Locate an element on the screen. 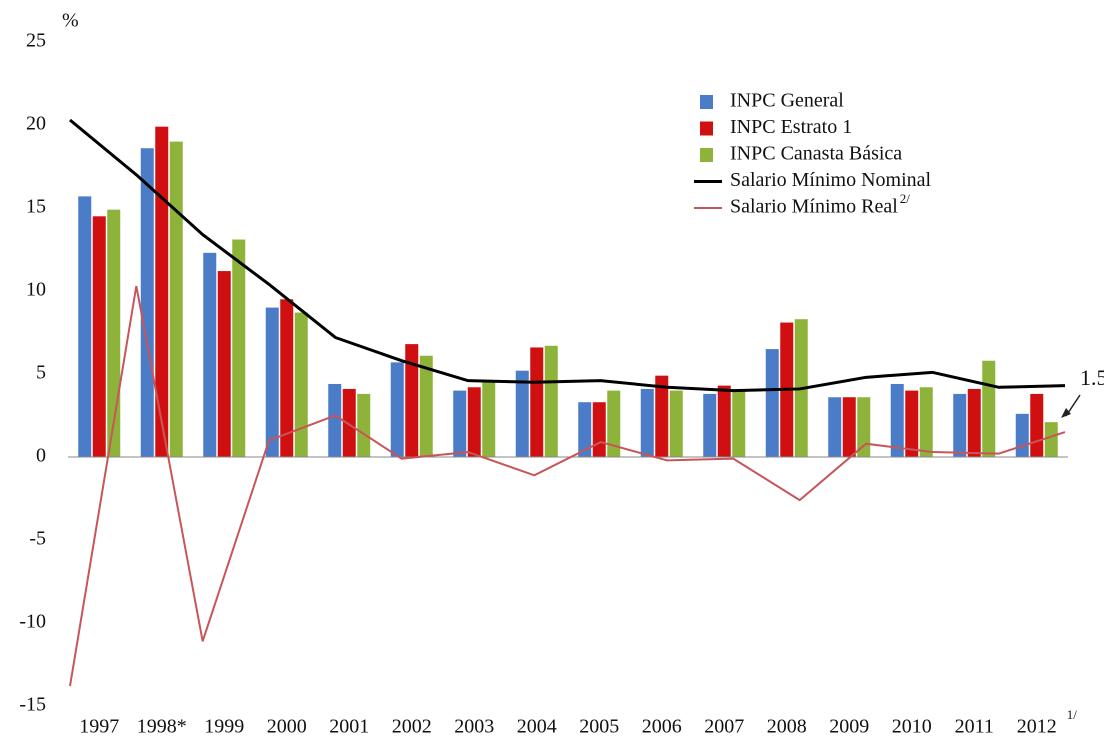 This screenshot has width=1104, height=748. x-tick-label: 2004 is located at coordinates (537, 727).